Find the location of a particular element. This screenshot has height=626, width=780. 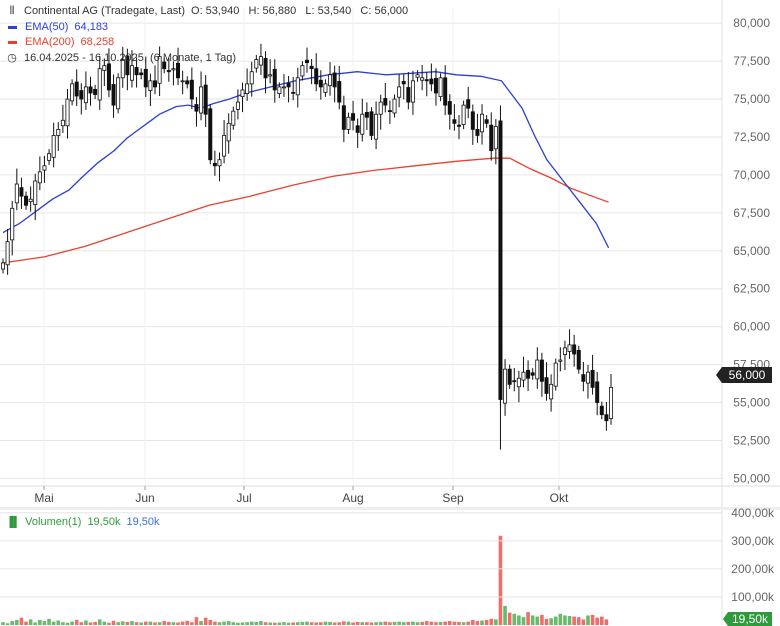

y-tick-label: 62,500 is located at coordinates (751, 289).